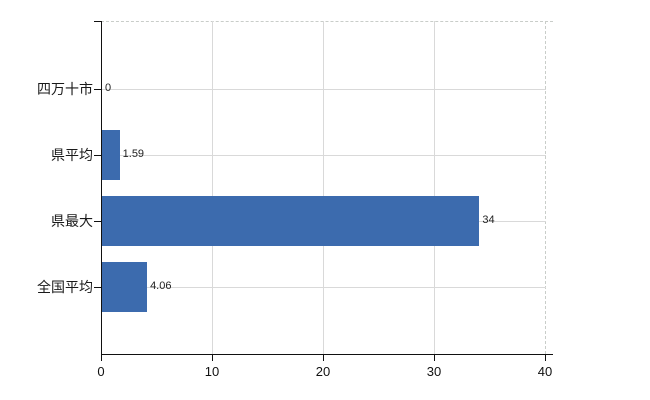 The image size is (650, 400). What do you see at coordinates (327, 21) in the screenshot?
I see `plot-top-border` at bounding box center [327, 21].